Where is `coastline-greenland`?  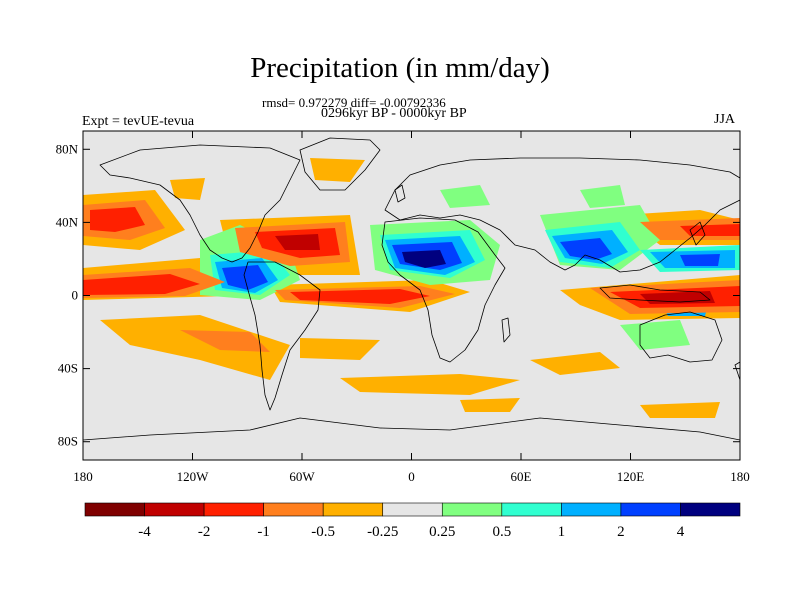 coastline-greenland is located at coordinates (340, 164).